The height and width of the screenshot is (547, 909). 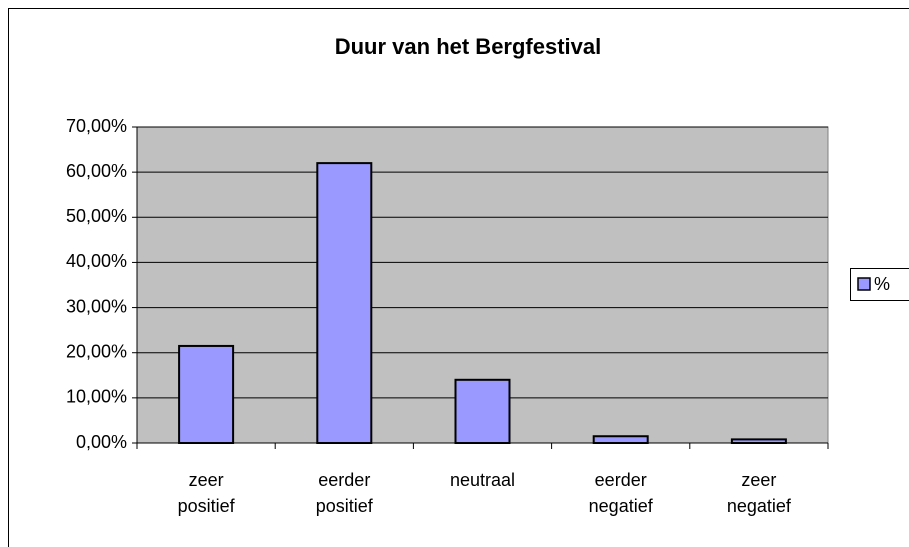 What do you see at coordinates (468, 46) in the screenshot?
I see `chart-title: Duur van het Bergfestival` at bounding box center [468, 46].